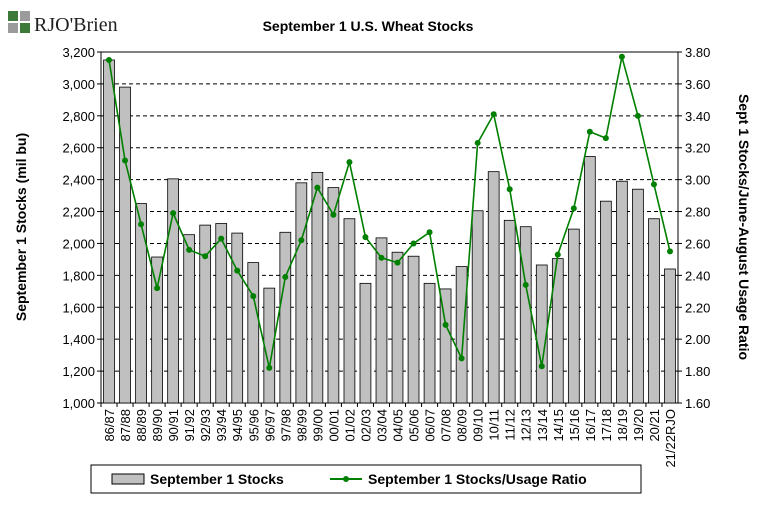 This screenshot has width=763, height=516. Describe the element at coordinates (78, 116) in the screenshot. I see `y-left-tick-label: 2,800` at that location.